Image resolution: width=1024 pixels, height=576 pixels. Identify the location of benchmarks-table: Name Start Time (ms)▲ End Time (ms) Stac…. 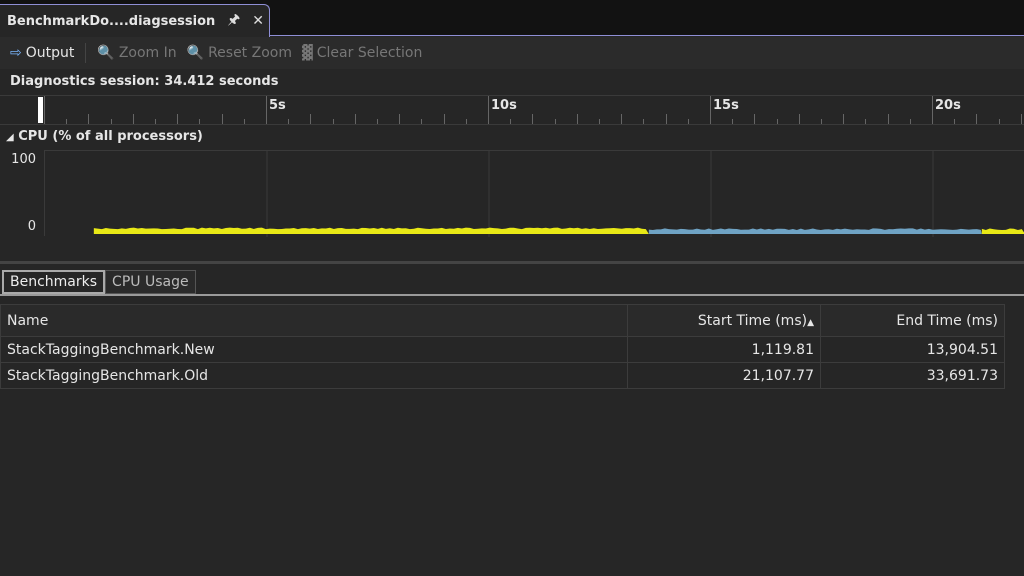
(502, 346).